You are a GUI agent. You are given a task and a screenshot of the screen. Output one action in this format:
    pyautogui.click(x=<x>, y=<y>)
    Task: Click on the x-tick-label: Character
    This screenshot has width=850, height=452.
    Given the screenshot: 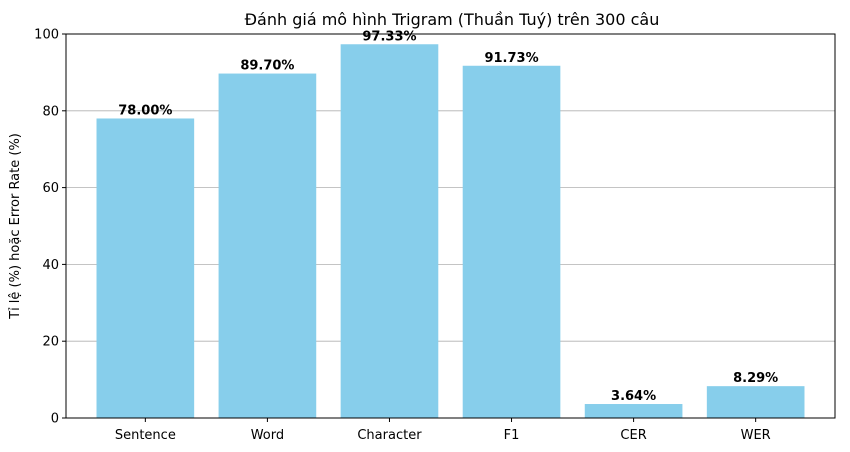 What is the action you would take?
    pyautogui.click(x=389, y=435)
    